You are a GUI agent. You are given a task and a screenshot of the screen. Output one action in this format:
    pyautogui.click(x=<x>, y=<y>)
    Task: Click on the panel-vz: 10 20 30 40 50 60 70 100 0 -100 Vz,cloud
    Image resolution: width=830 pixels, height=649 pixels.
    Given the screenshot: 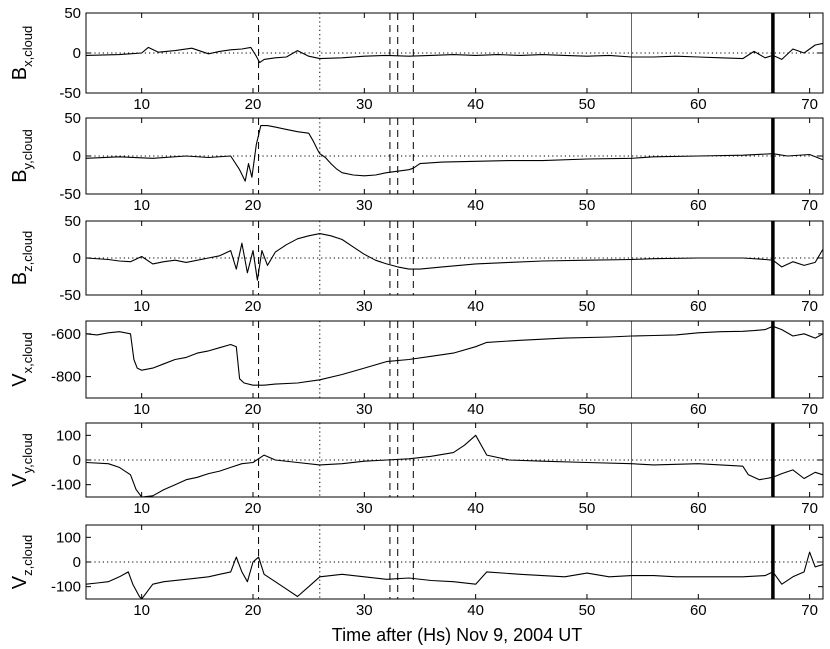 What is the action you would take?
    pyautogui.click(x=416, y=571)
    